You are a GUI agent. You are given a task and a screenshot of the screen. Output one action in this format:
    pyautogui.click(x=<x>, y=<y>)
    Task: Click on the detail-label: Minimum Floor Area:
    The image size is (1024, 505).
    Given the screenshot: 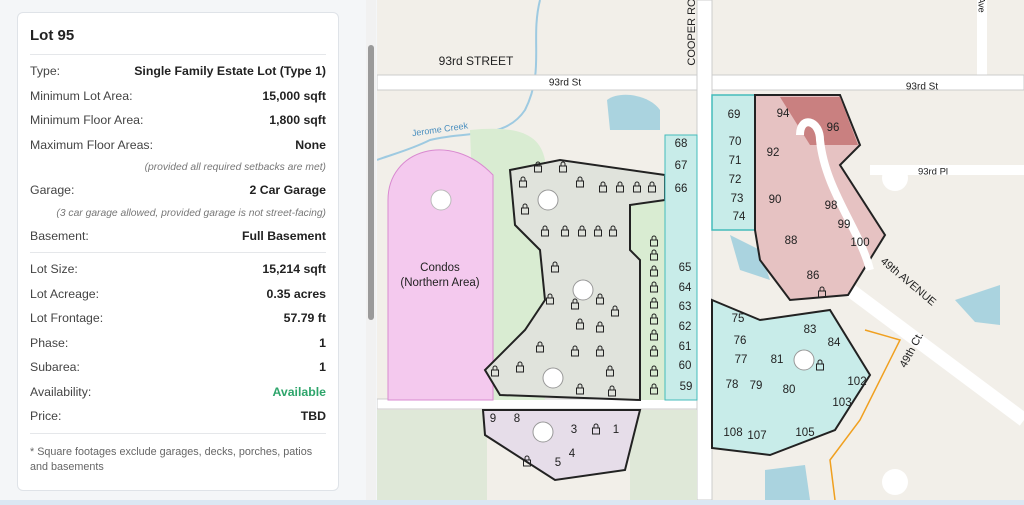 What is the action you would take?
    pyautogui.click(x=87, y=120)
    